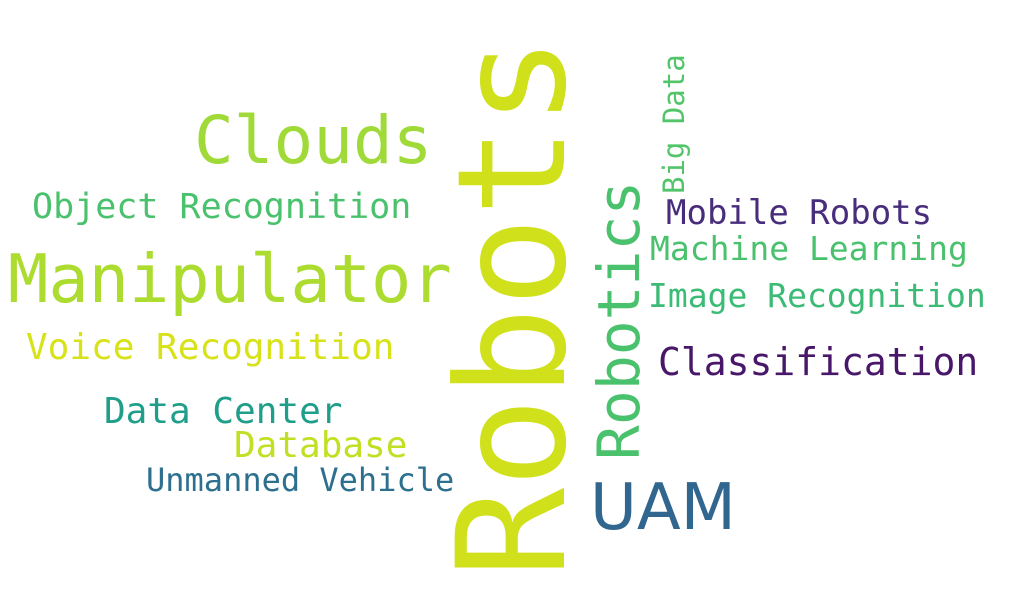 The height and width of the screenshot is (592, 1024). I want to click on word-classification: Classification, so click(818, 362).